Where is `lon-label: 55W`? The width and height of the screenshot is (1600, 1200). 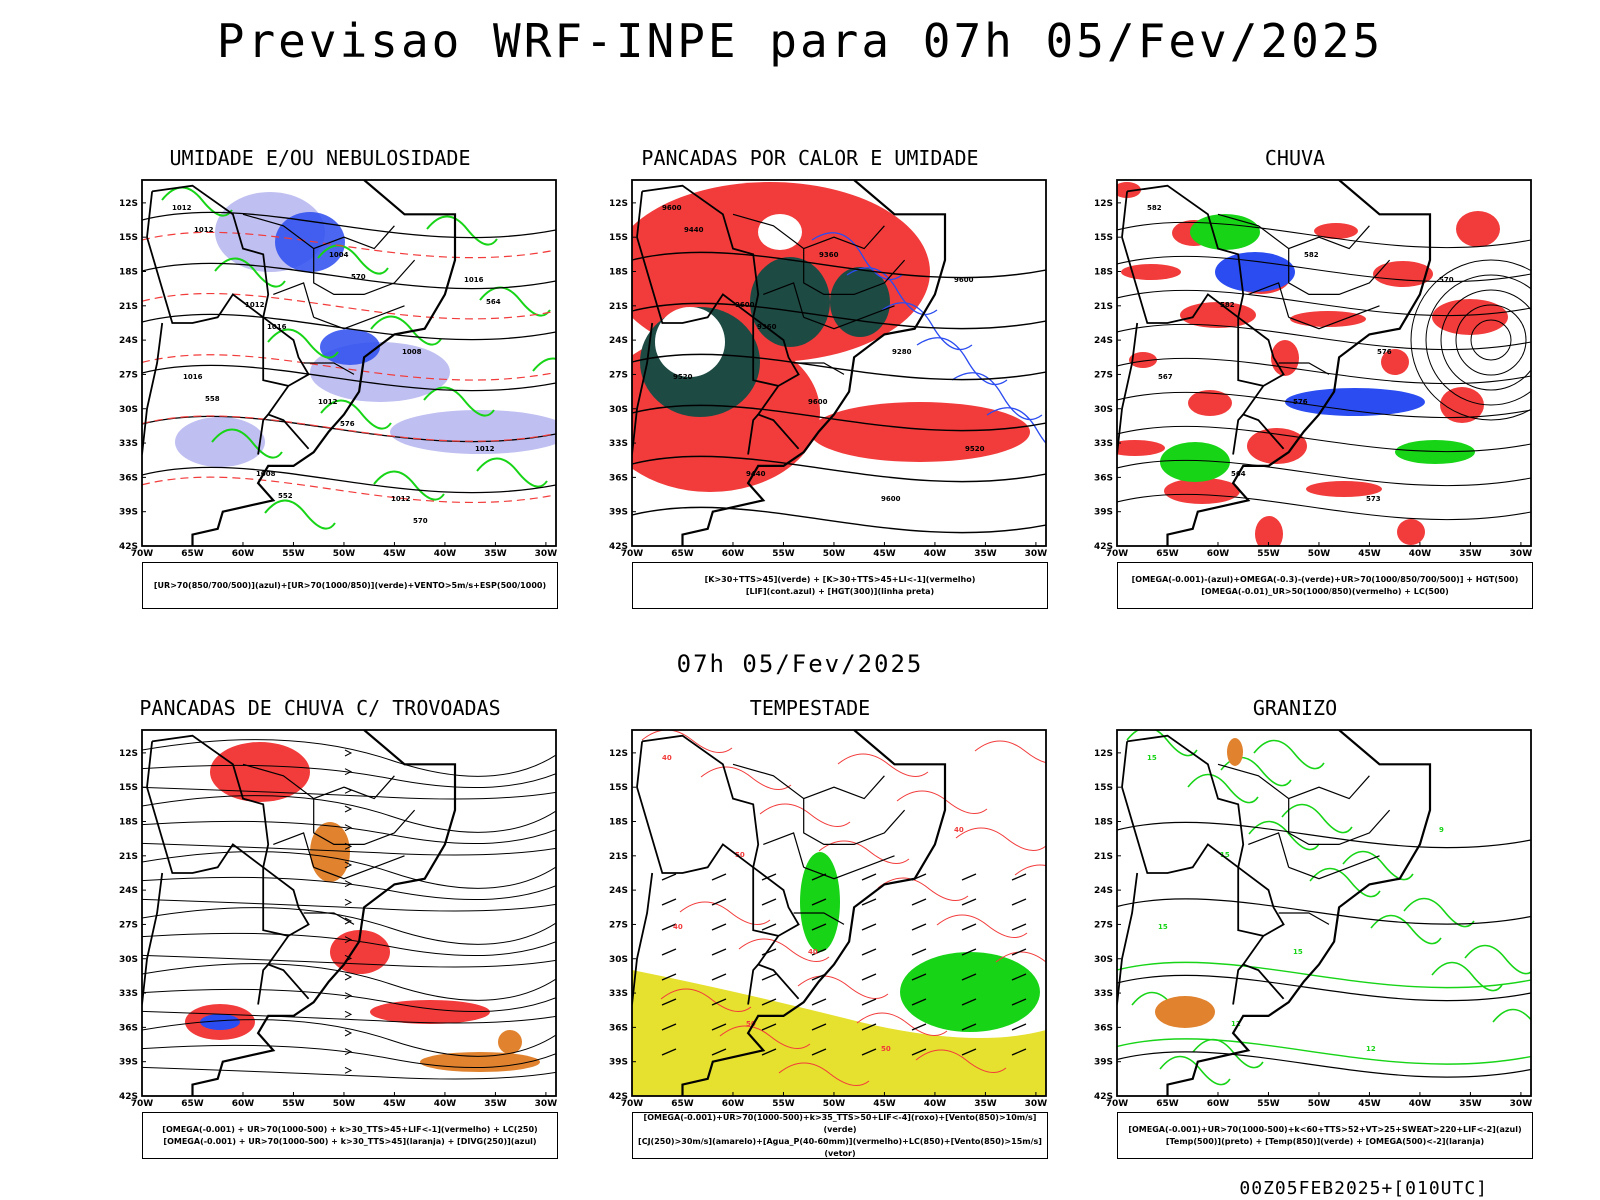 lon-label: 55W is located at coordinates (783, 554).